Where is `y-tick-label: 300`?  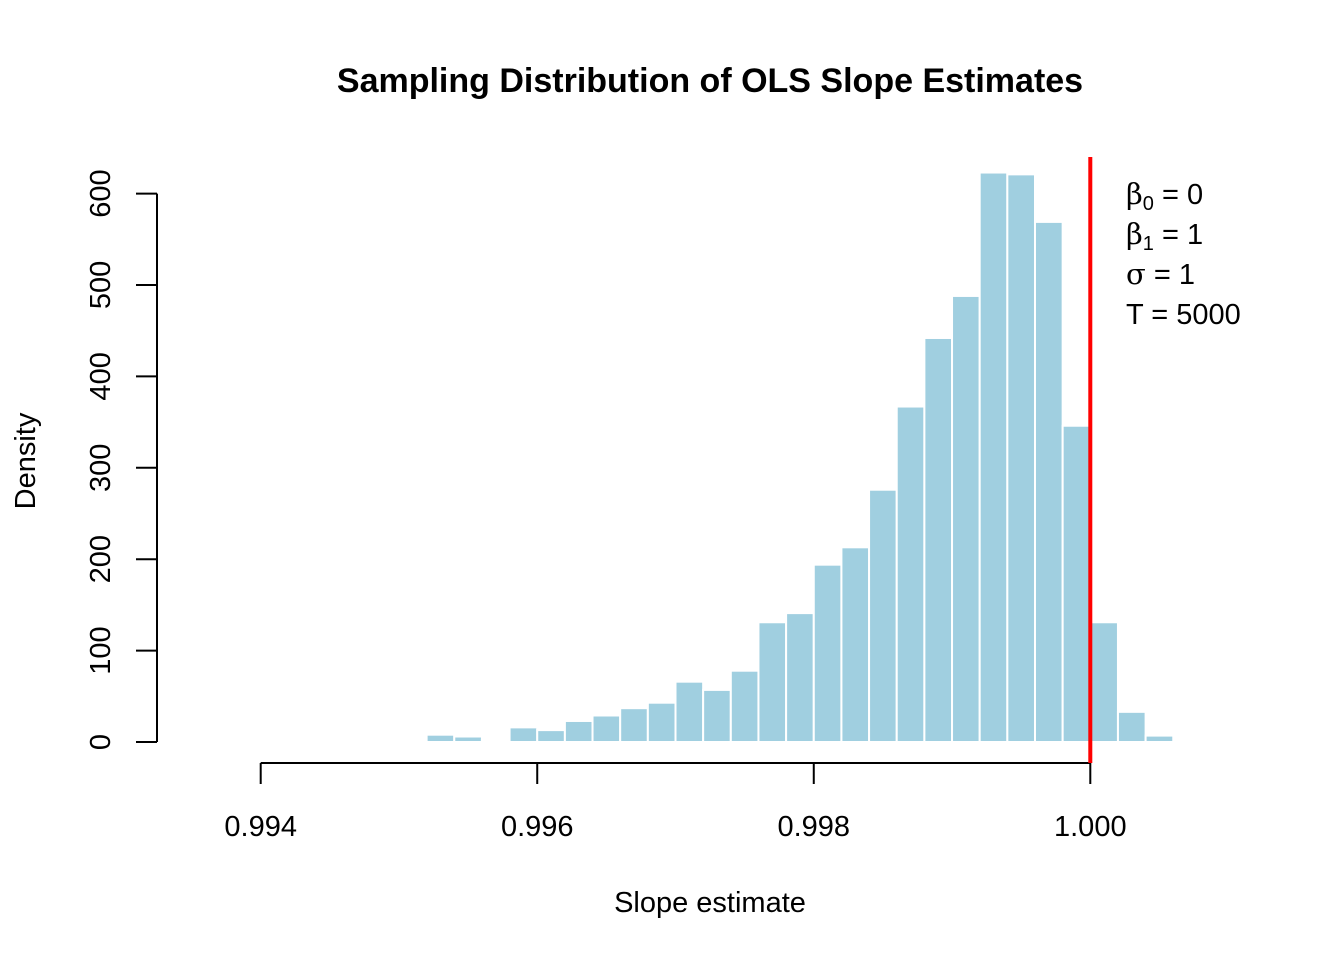
y-tick-label: 300 is located at coordinates (101, 468).